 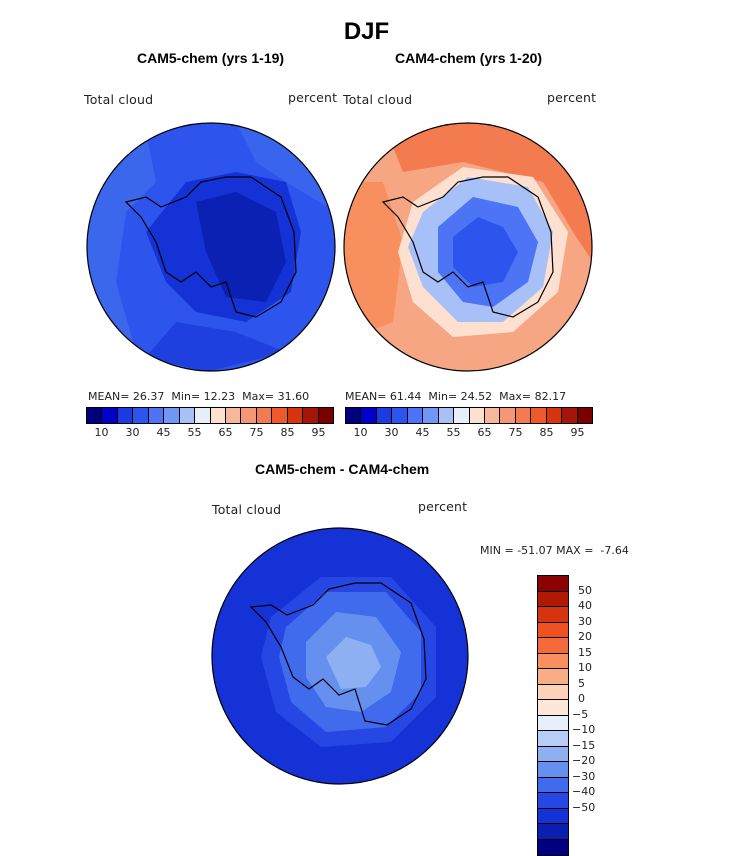 I want to click on colorbar-tick-label: 15, so click(x=585, y=652).